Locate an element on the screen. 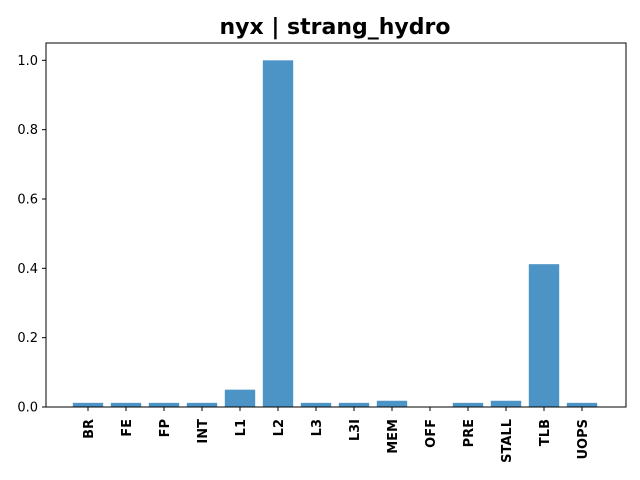 The height and width of the screenshot is (480, 640). y-tick-label: 0.6 is located at coordinates (27, 200).